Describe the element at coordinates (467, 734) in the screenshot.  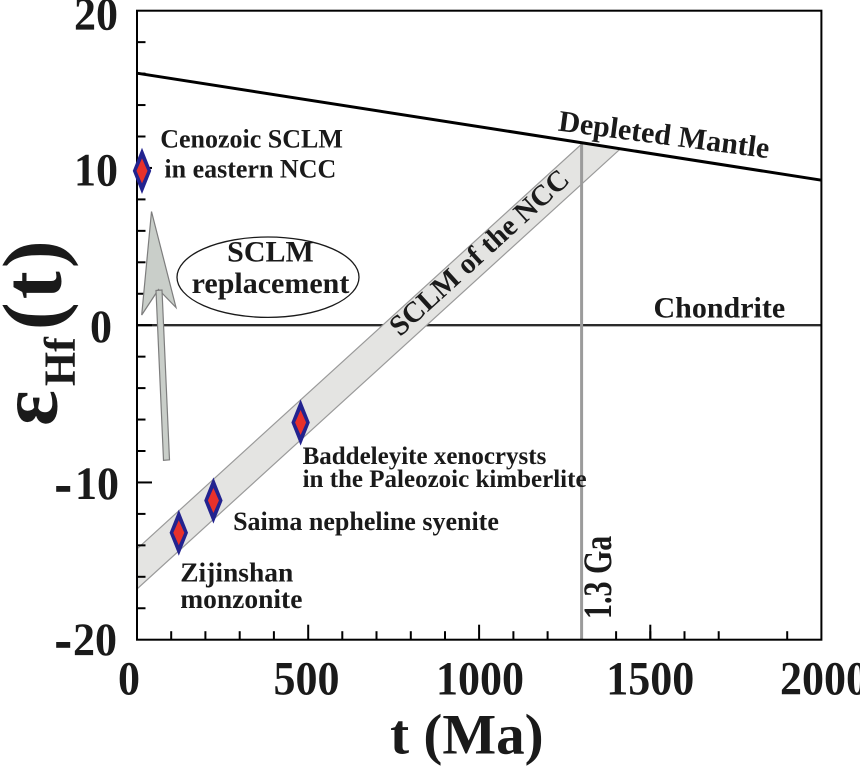
I see `svg-text: t (Ma)` at that location.